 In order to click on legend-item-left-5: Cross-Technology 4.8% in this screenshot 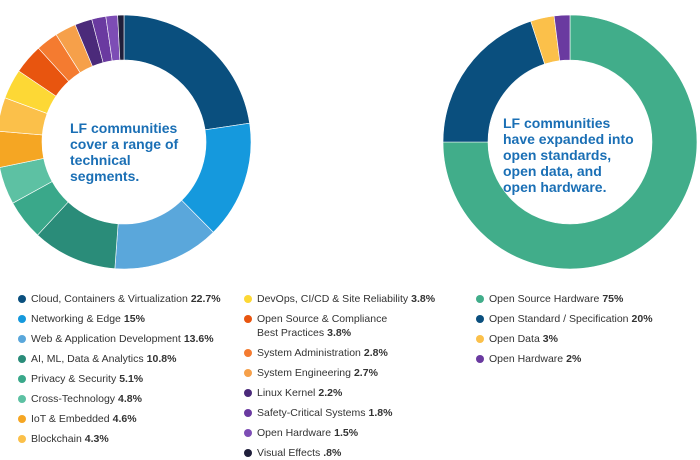, I will do `click(80, 399)`.